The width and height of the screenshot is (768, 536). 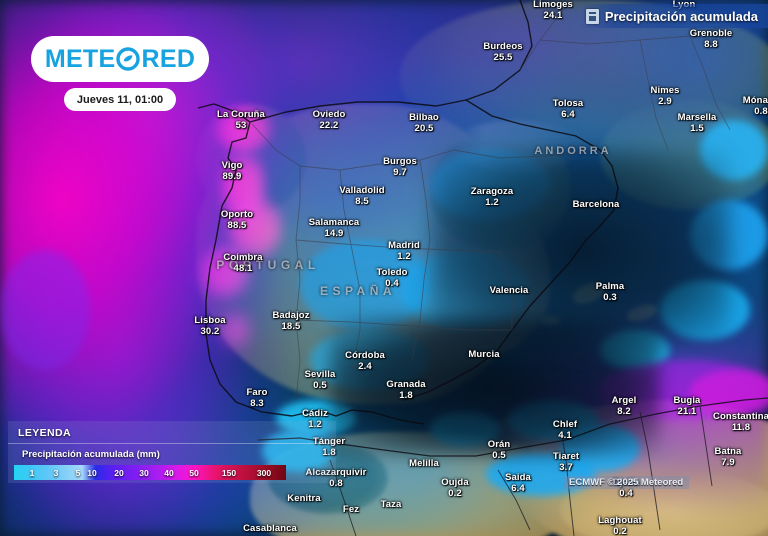 I want to click on city-label: Oporto 88.5, so click(x=237, y=220).